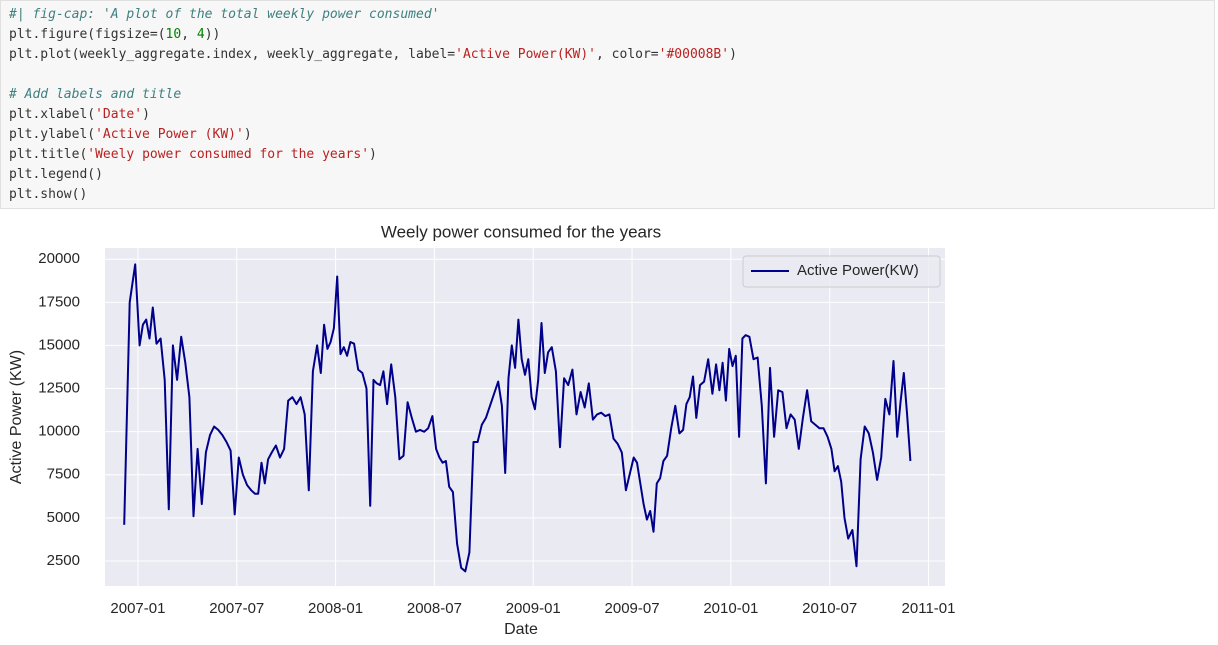 This screenshot has width=1218, height=645. I want to click on code-token: plt.figure(figsize=(, so click(87, 34).